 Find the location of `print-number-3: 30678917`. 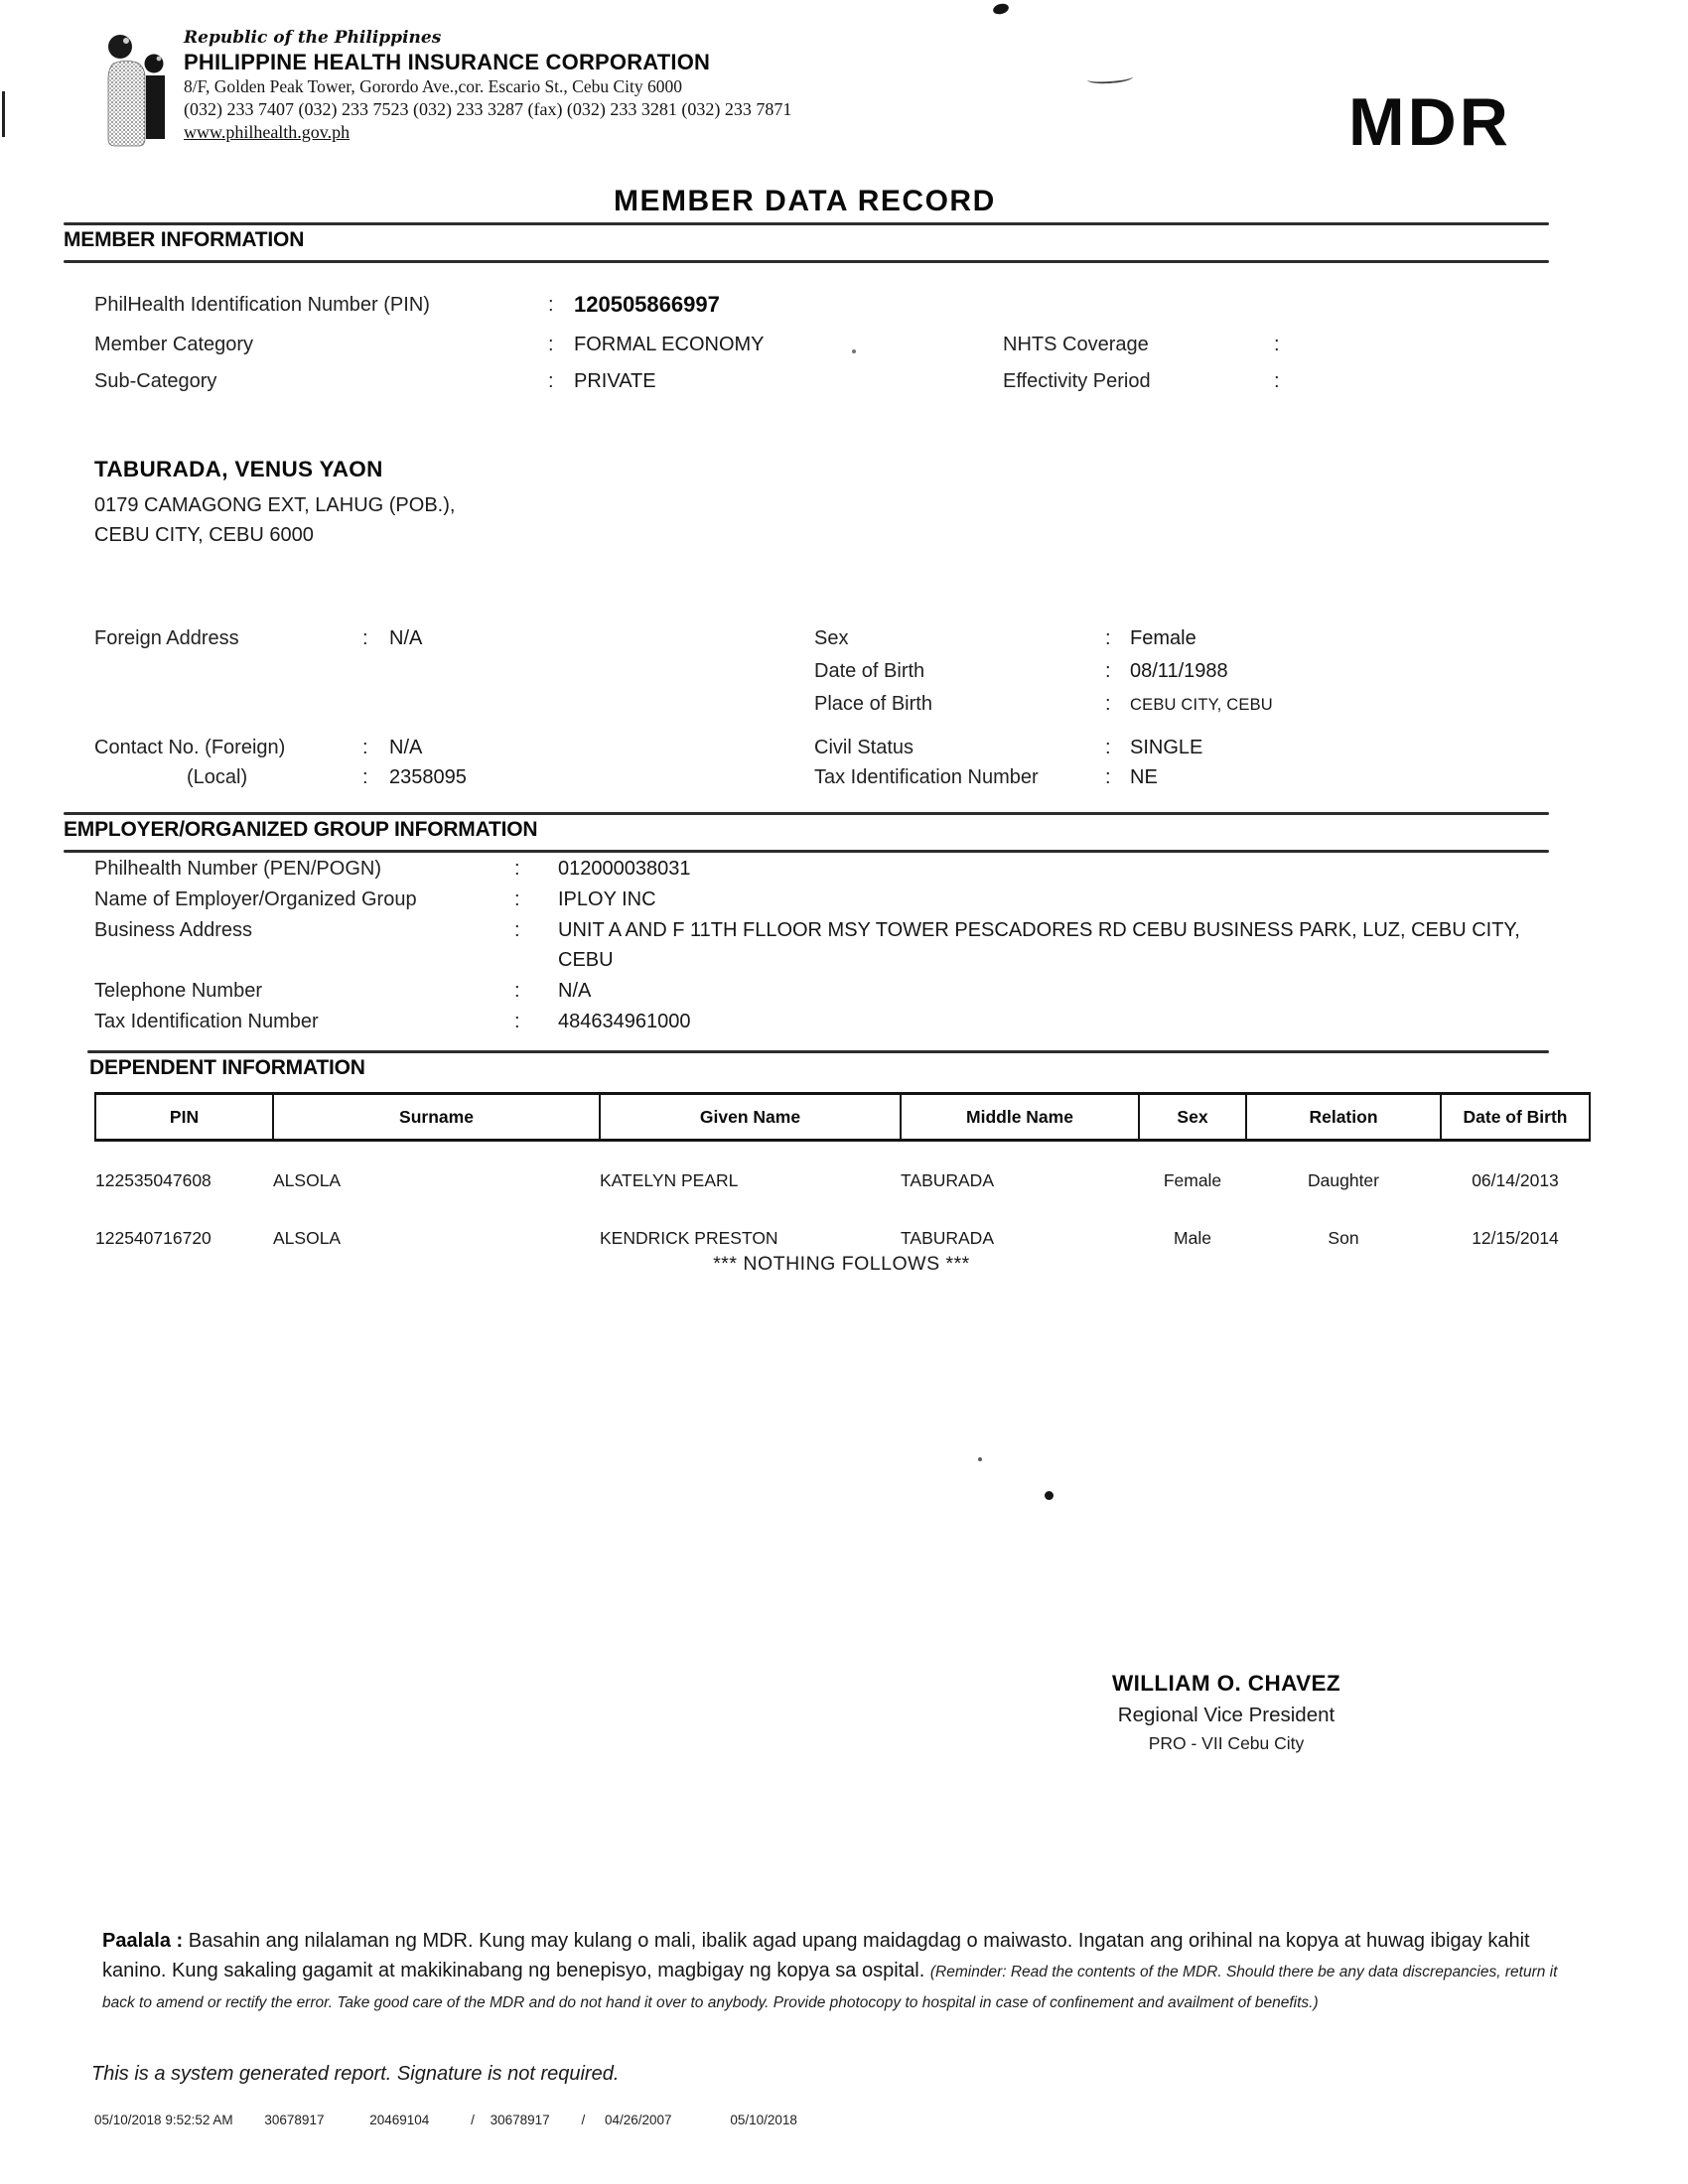

print-number-3: 30678917 is located at coordinates (520, 2120).